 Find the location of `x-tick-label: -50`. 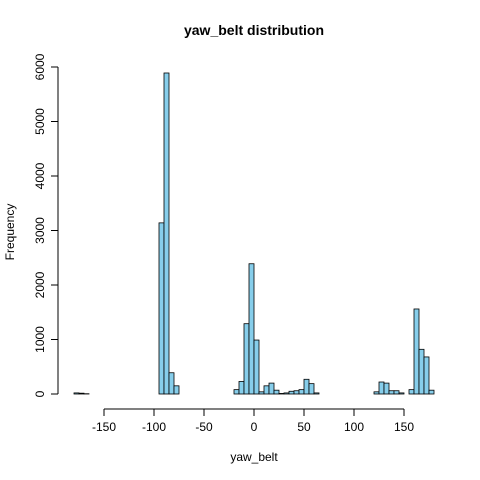

x-tick-label: -50 is located at coordinates (204, 427).